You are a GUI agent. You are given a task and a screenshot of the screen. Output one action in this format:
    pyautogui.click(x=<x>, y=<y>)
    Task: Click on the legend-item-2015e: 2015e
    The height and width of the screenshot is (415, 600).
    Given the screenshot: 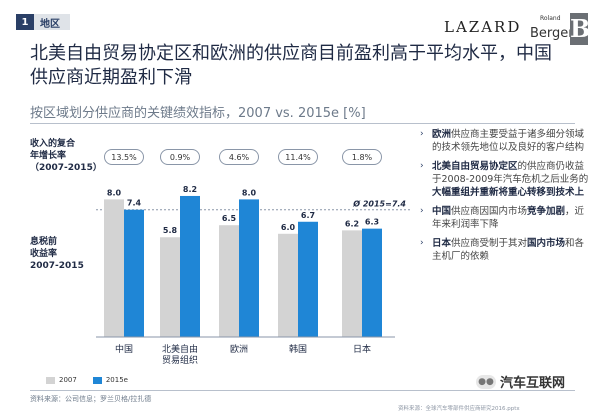 What is the action you would take?
    pyautogui.click(x=110, y=380)
    